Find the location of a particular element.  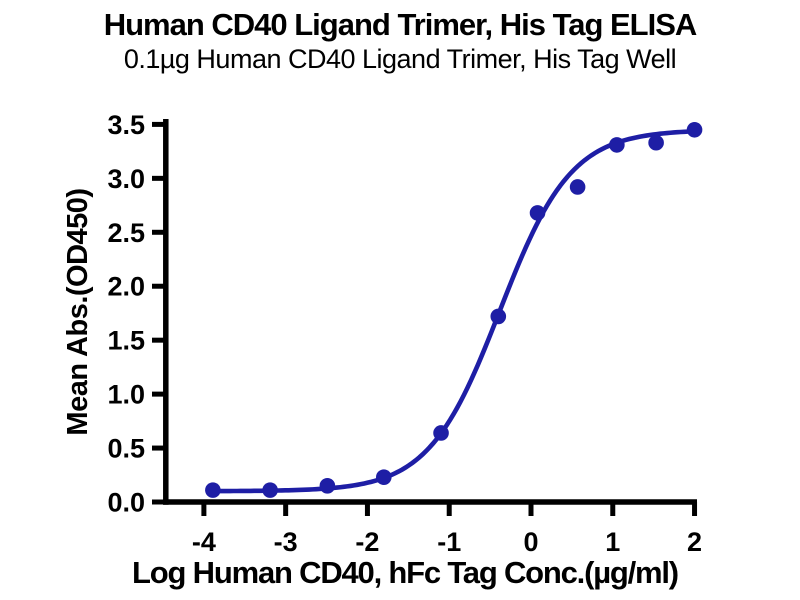

y-tick-label: 3.0 is located at coordinates (126, 179).